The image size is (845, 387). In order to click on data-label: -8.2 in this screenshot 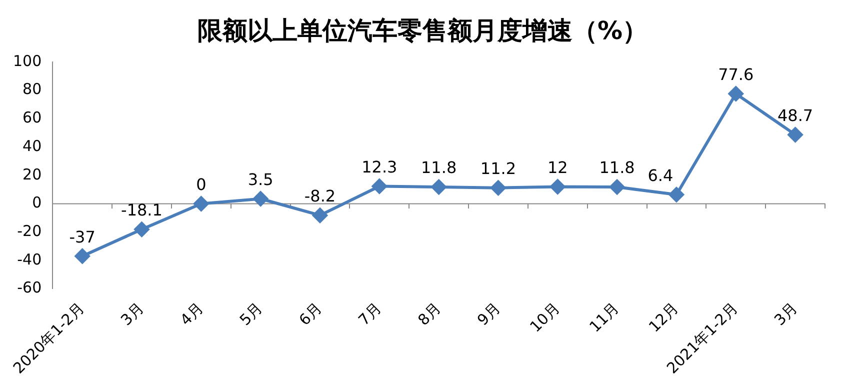, I will do `click(320, 196)`.